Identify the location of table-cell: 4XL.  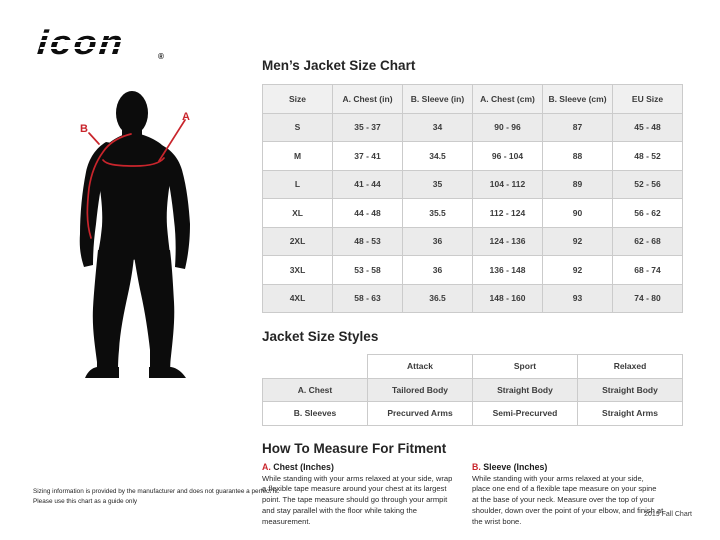
(297, 298).